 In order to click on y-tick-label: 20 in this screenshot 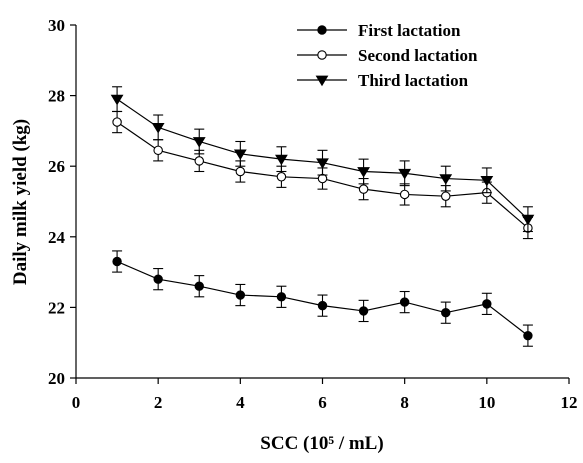, I will do `click(56, 378)`.